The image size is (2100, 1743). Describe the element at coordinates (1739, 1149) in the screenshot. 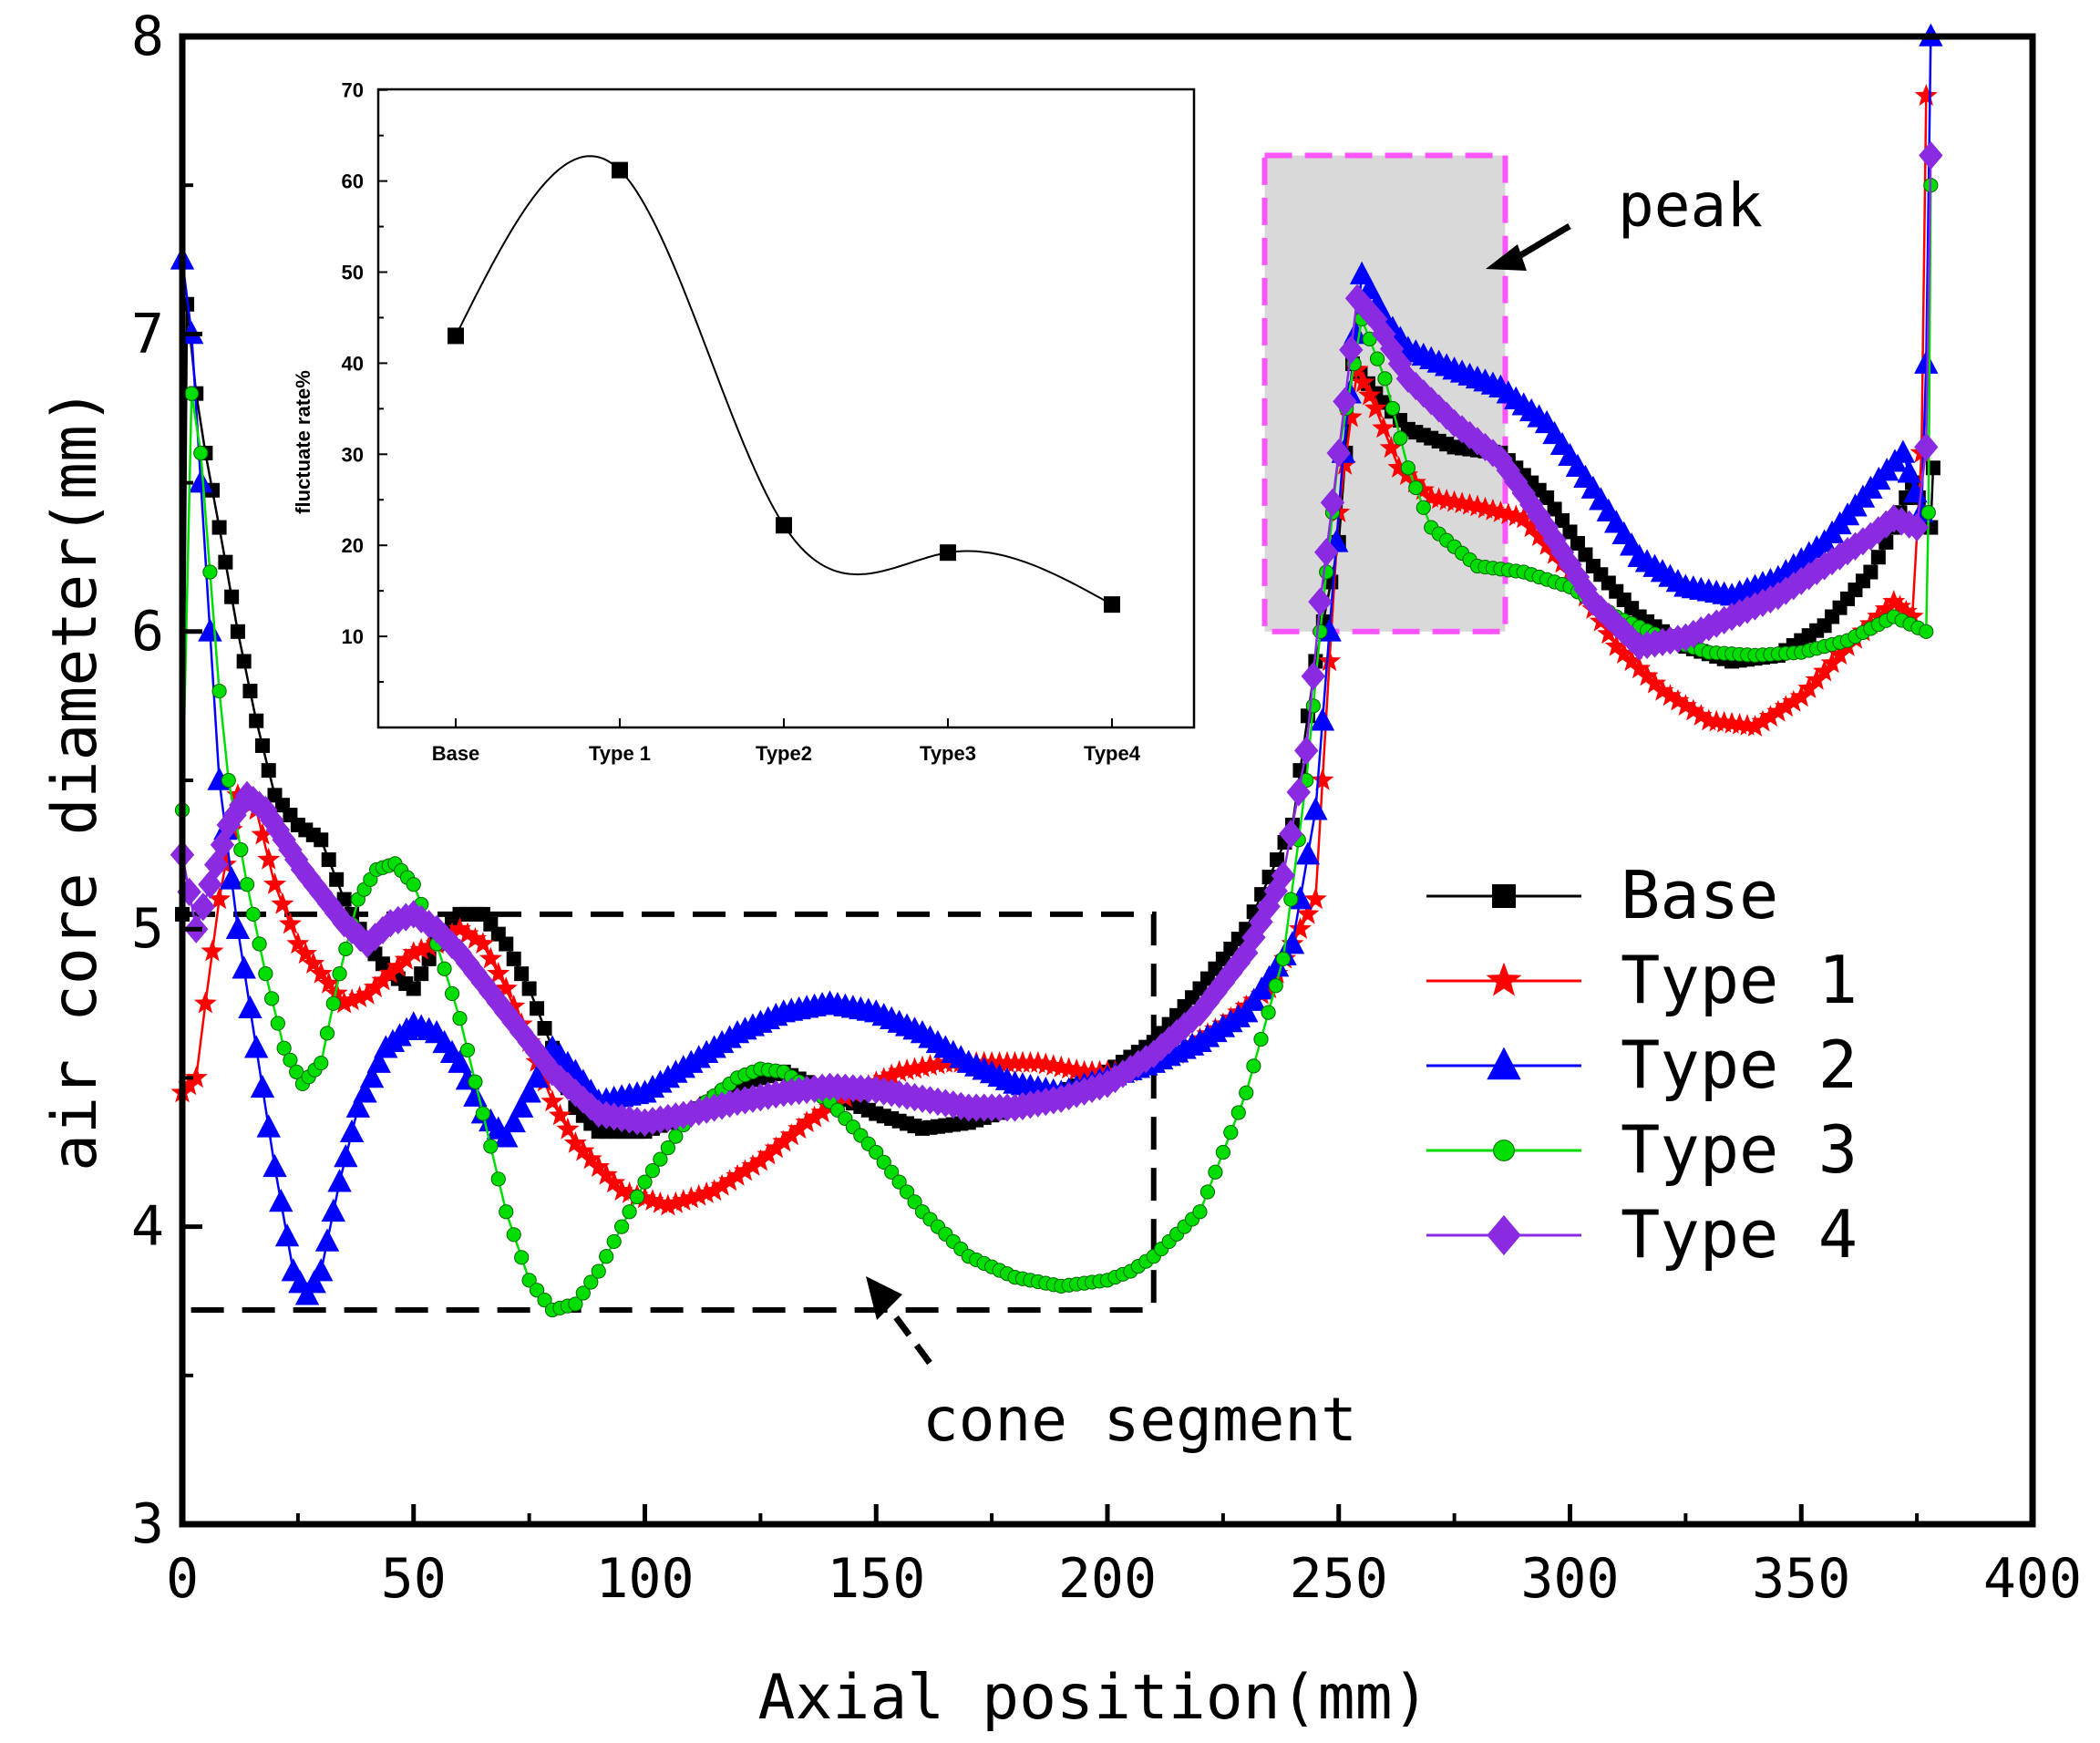

I see `legend-label: Type 3` at that location.